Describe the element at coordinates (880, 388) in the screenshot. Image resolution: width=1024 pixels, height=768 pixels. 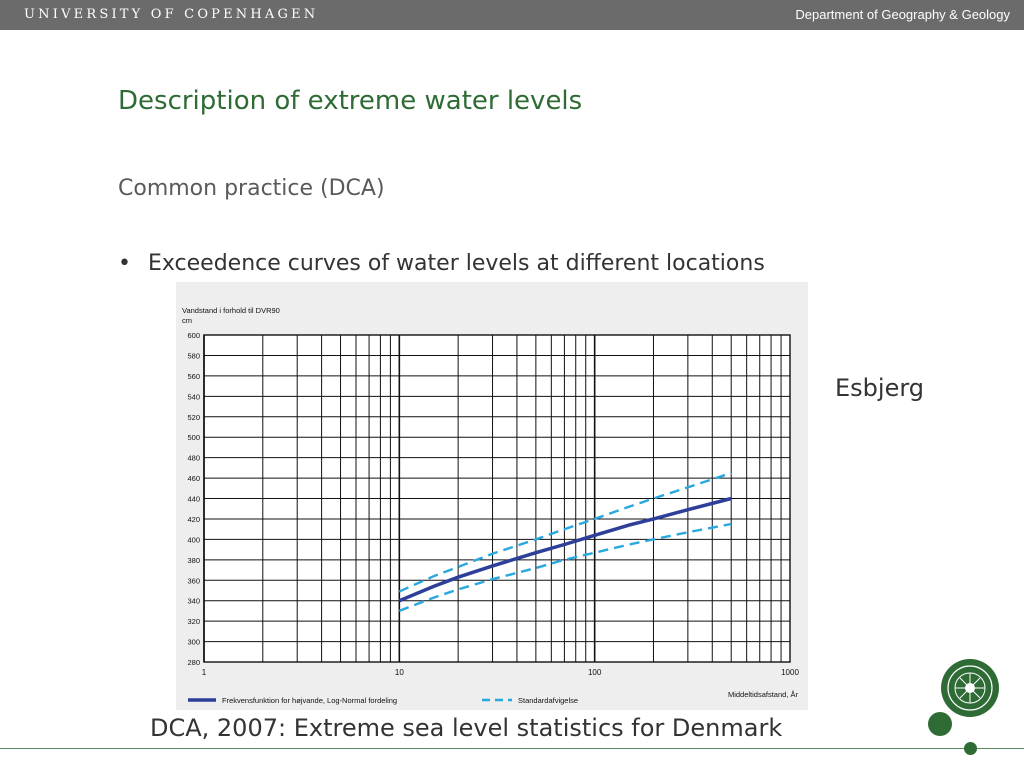
I see `location-label: Esbjerg` at that location.